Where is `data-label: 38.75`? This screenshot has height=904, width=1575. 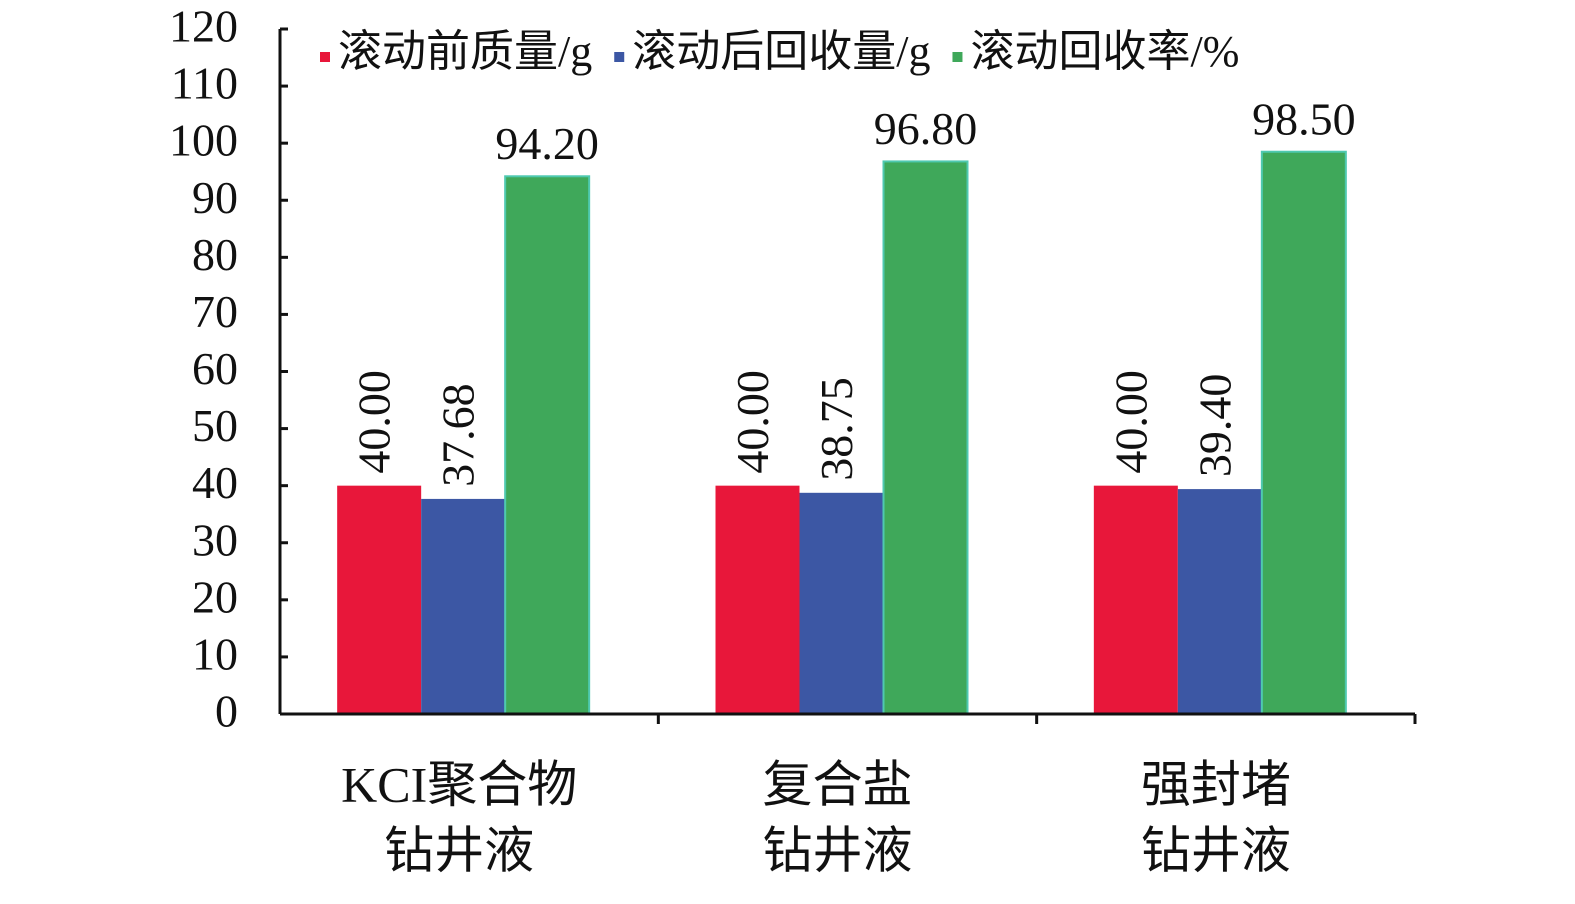
data-label: 38.75 is located at coordinates (836, 429).